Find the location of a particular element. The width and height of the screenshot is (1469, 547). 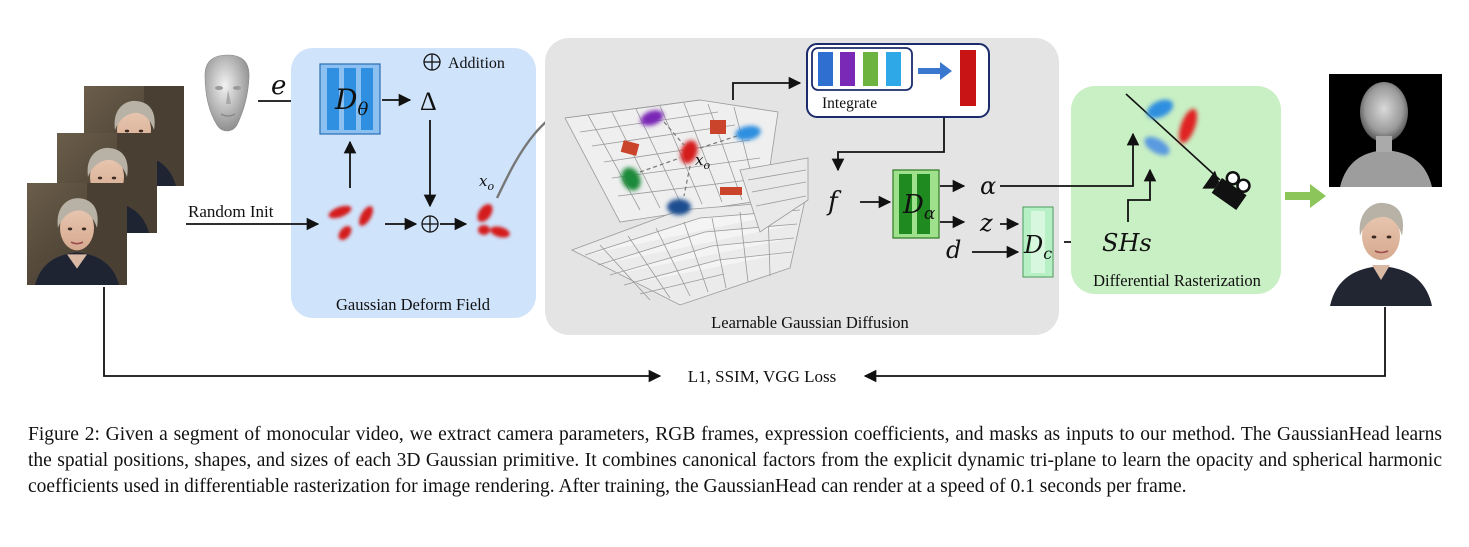

loss-arrow-right is located at coordinates (1124, 345).